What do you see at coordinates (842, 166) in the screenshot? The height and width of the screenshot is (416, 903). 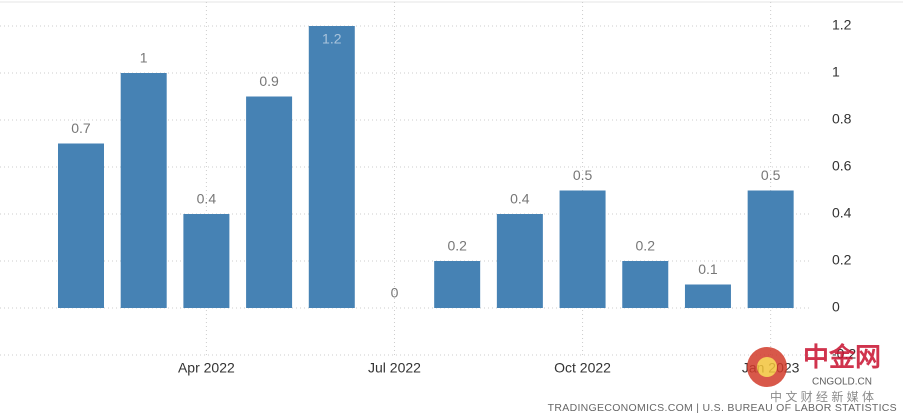 I see `y-tick-label: 0.6` at bounding box center [842, 166].